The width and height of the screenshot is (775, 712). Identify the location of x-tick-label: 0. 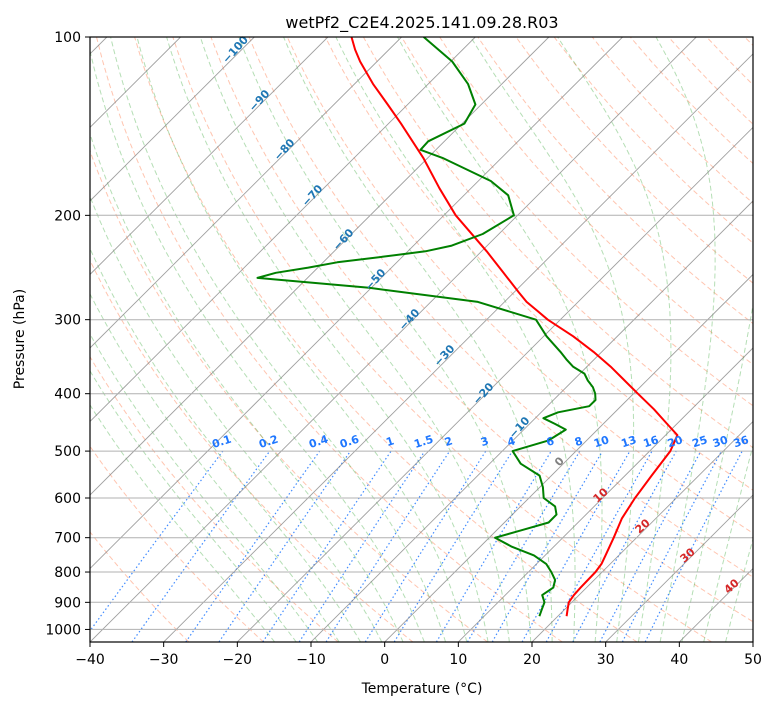
(384, 660).